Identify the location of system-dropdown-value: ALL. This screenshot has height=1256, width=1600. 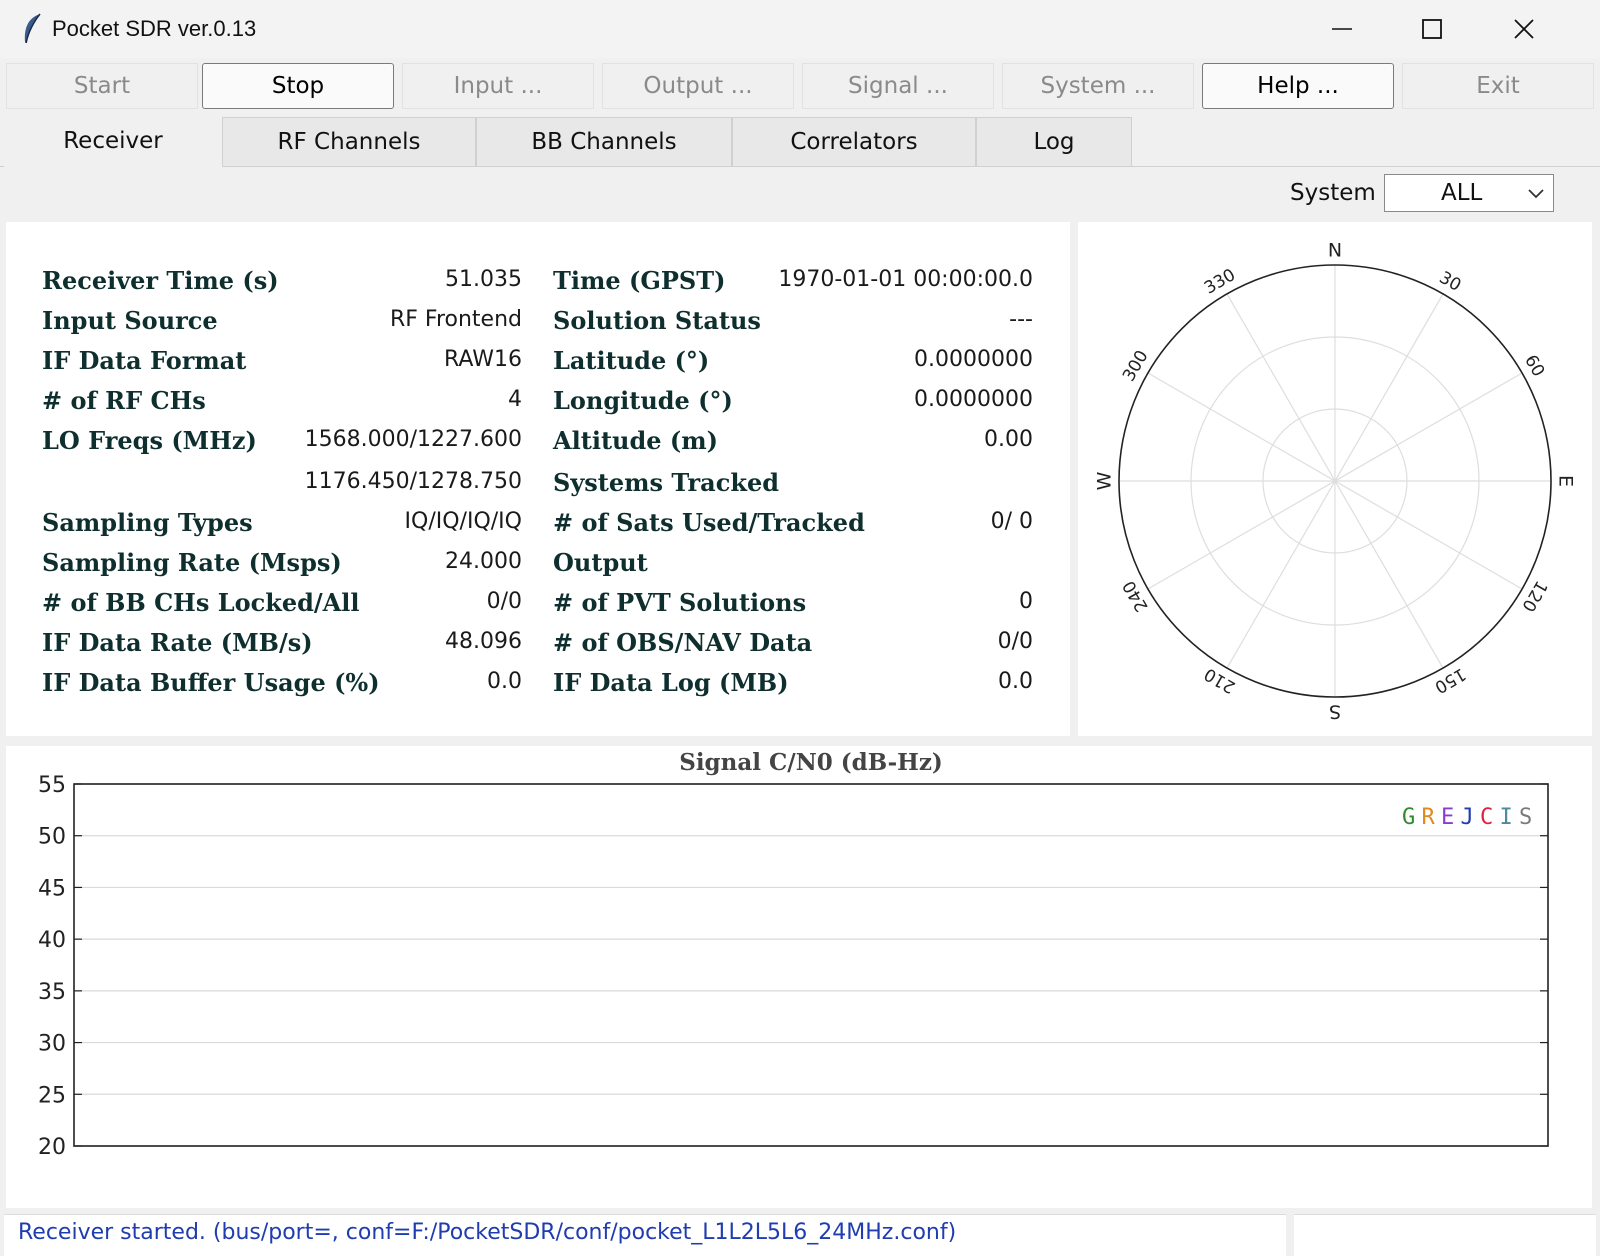
(1462, 193).